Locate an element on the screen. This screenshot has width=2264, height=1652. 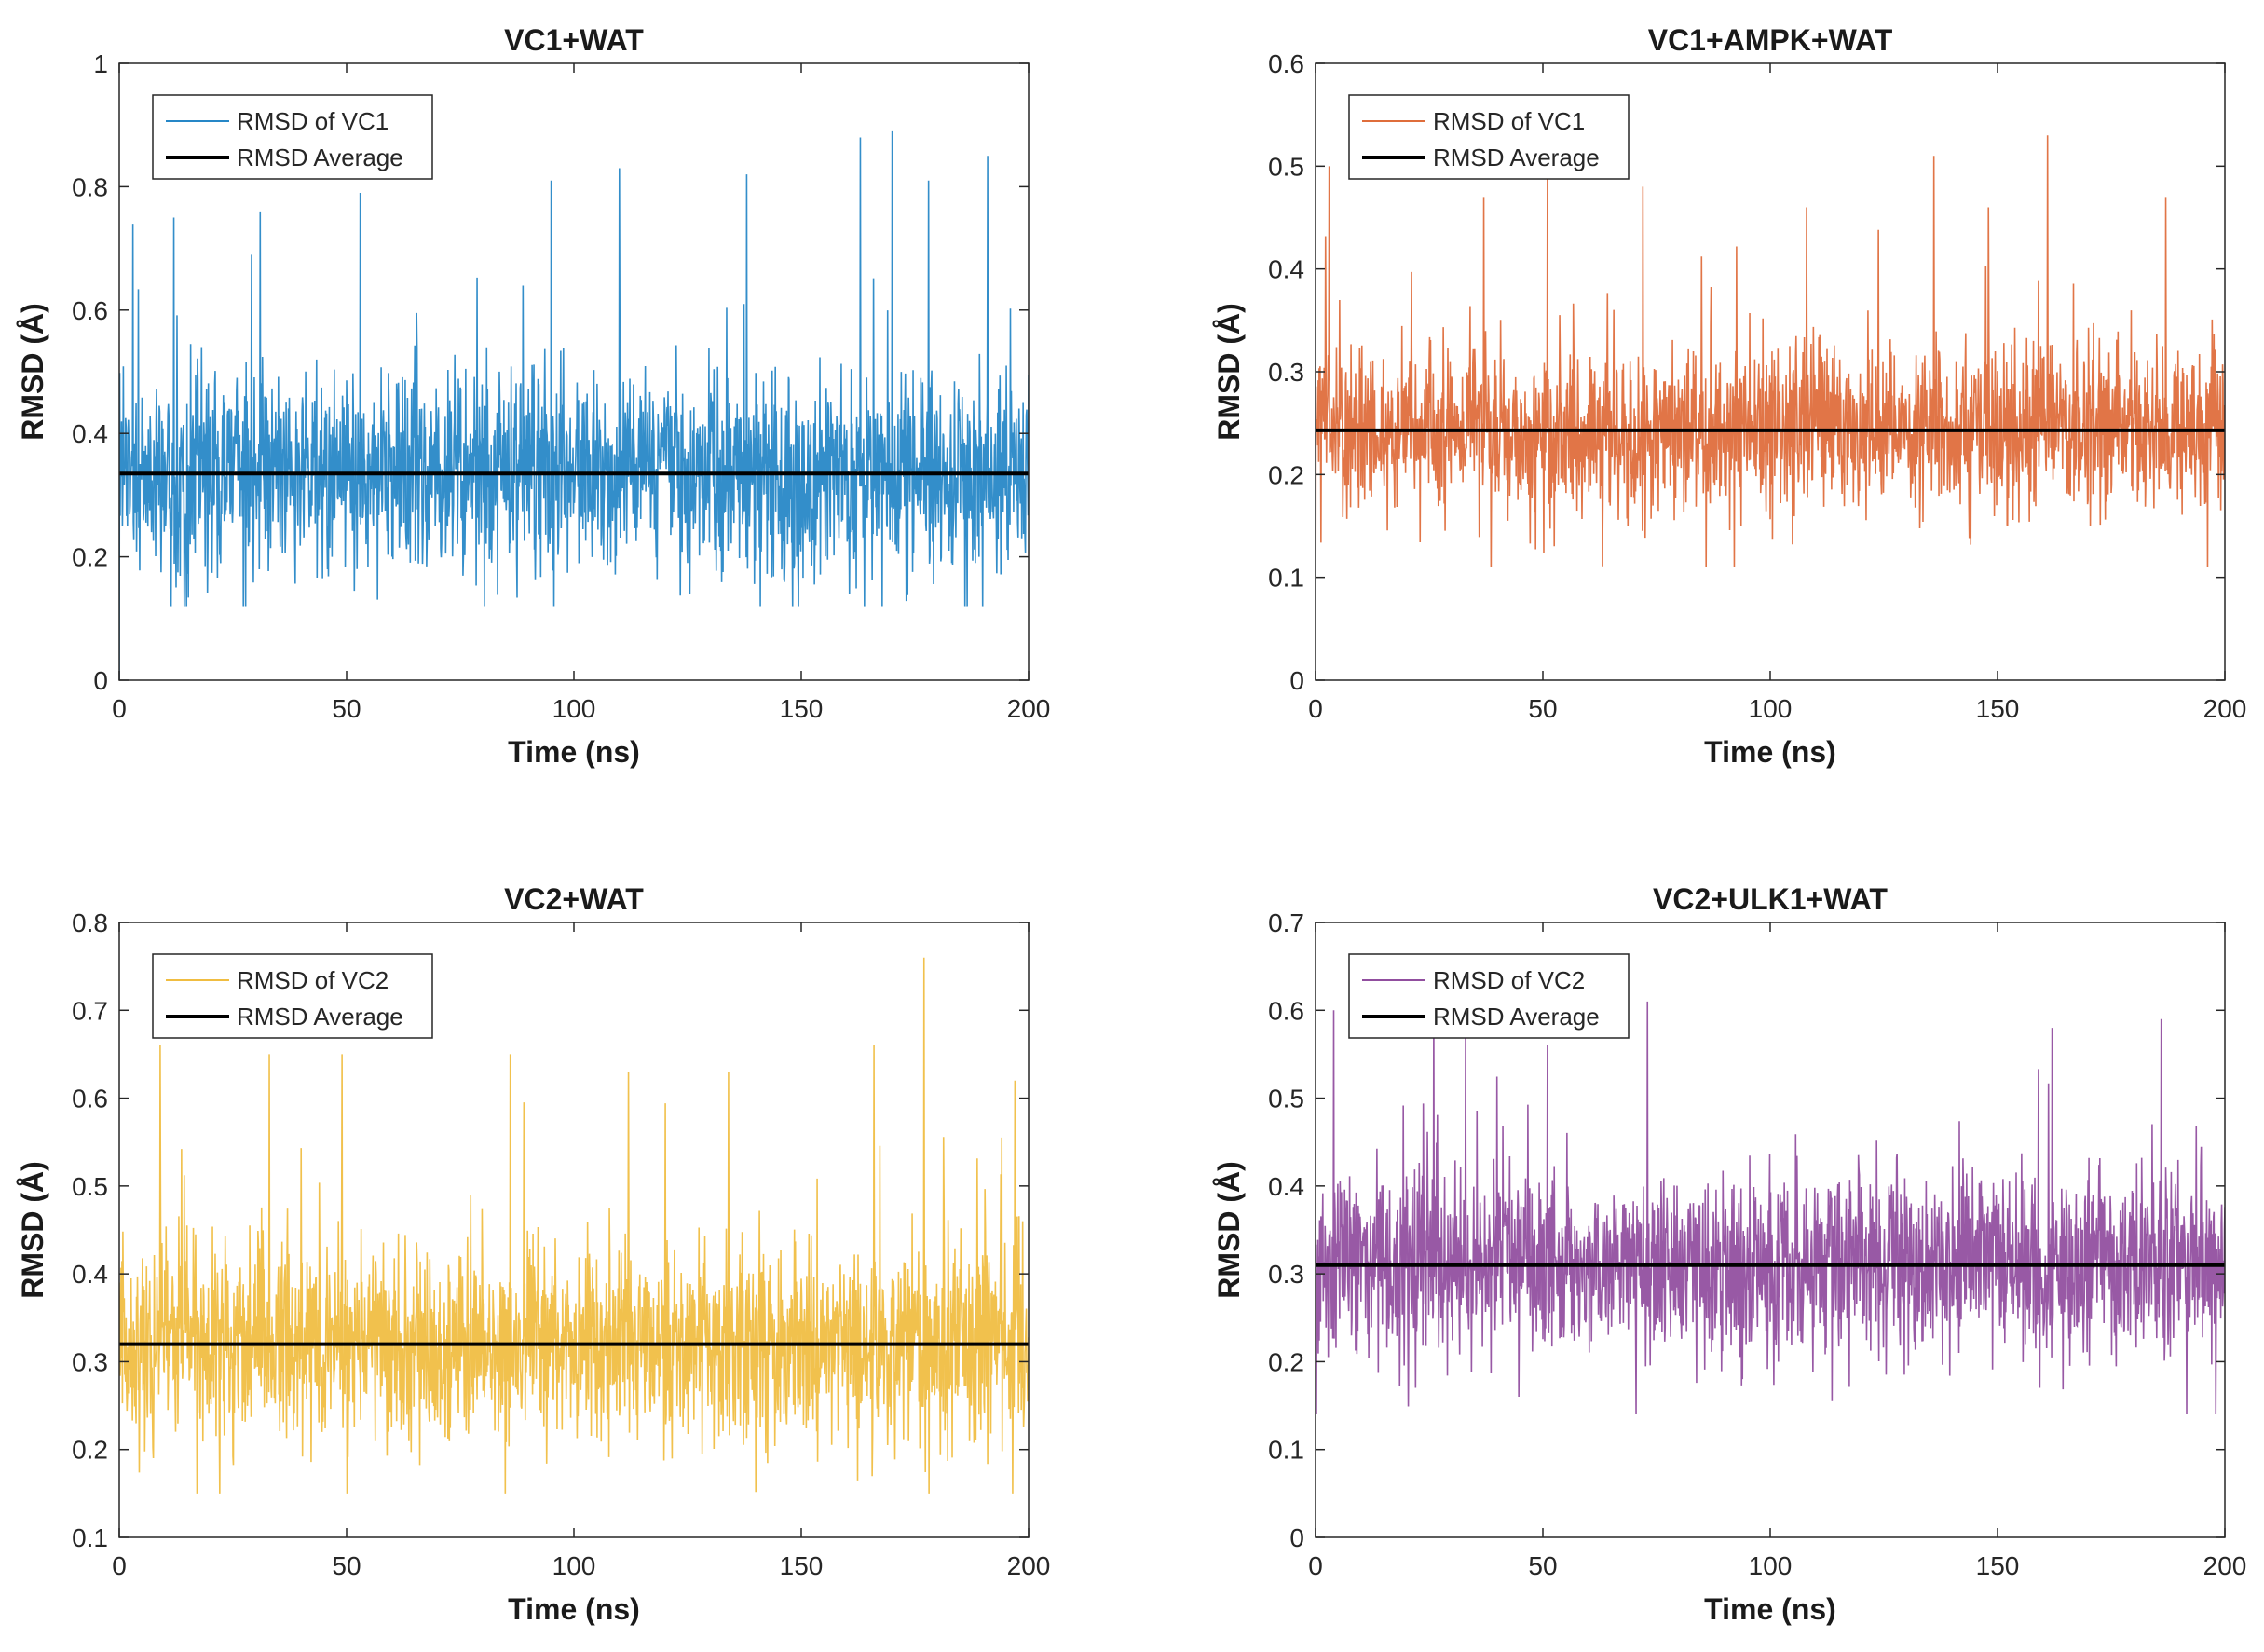
chart-title: VC1+AMPK+WAT is located at coordinates (1771, 40).